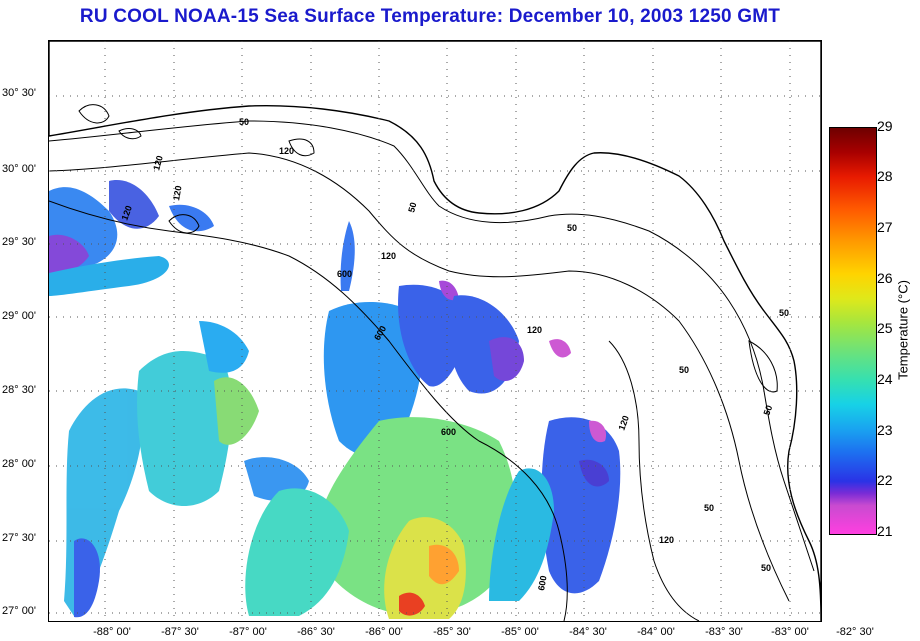 The image size is (920, 641). I want to click on longitude-label: -88° 00', so click(112, 632).